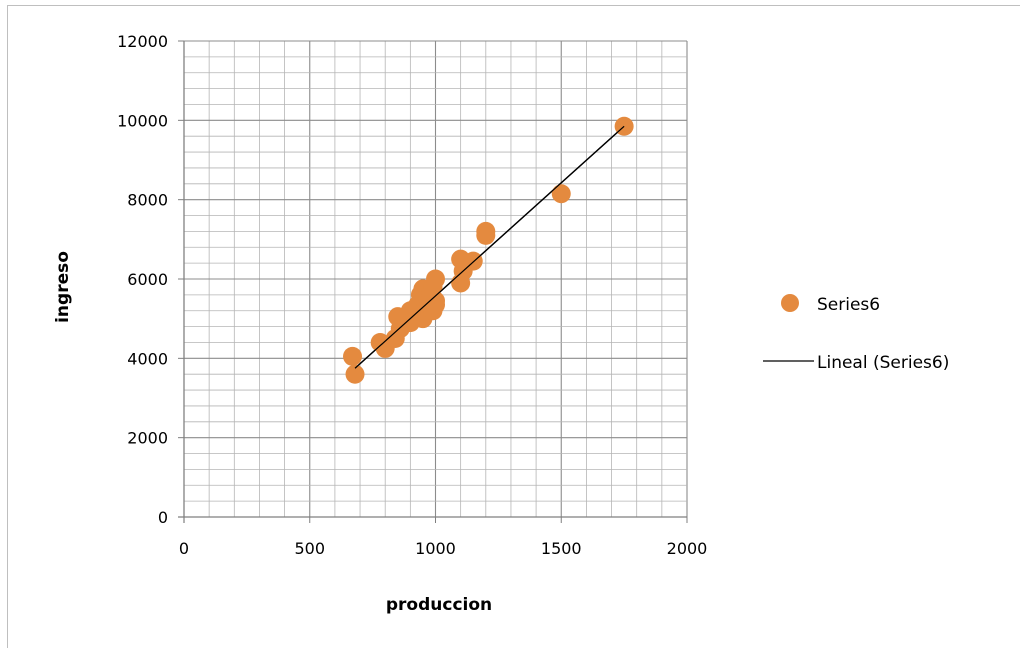 The width and height of the screenshot is (1021, 653). Describe the element at coordinates (184, 548) in the screenshot. I see `x-tick-label: 0` at that location.